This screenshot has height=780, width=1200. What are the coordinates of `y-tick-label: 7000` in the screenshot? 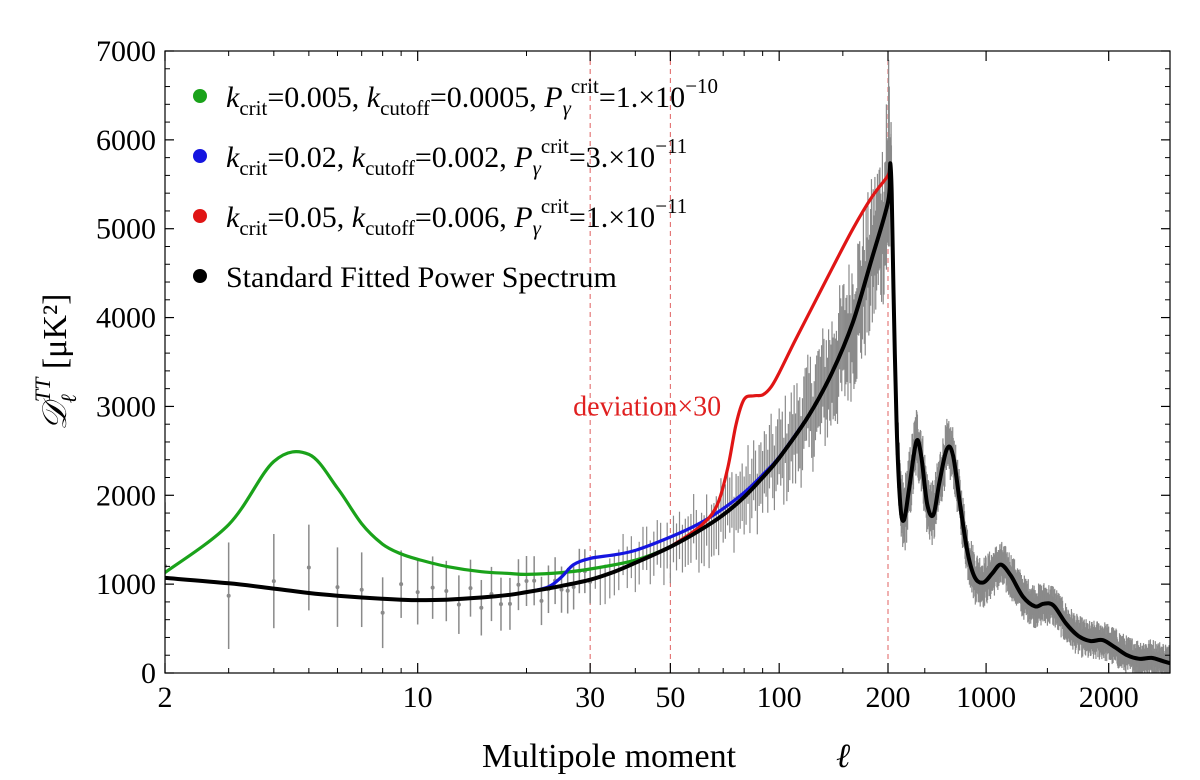 It's located at (126, 51).